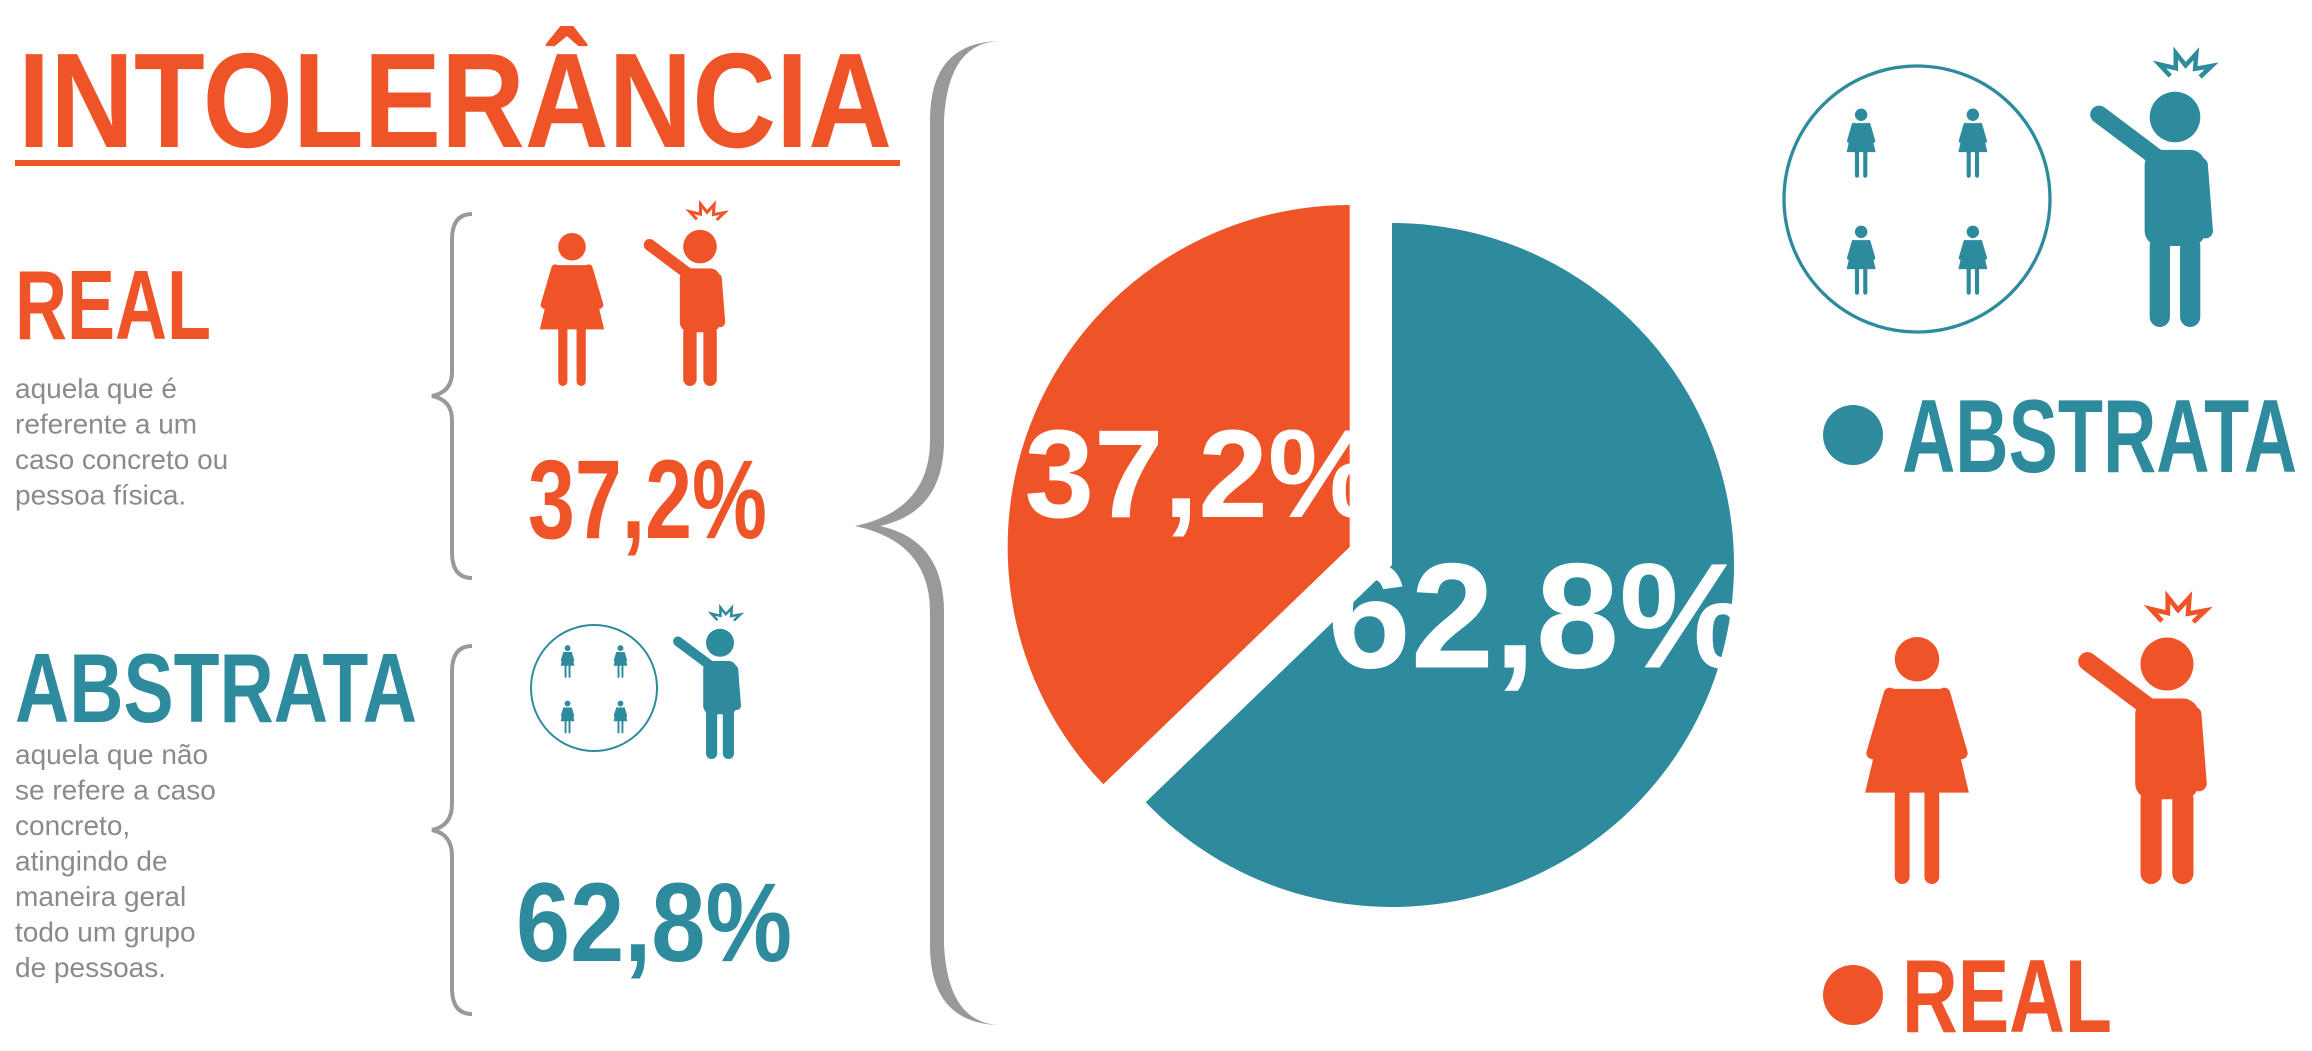 The image size is (2312, 1051). What do you see at coordinates (100, 495) in the screenshot?
I see `section-description: pessoa física.` at bounding box center [100, 495].